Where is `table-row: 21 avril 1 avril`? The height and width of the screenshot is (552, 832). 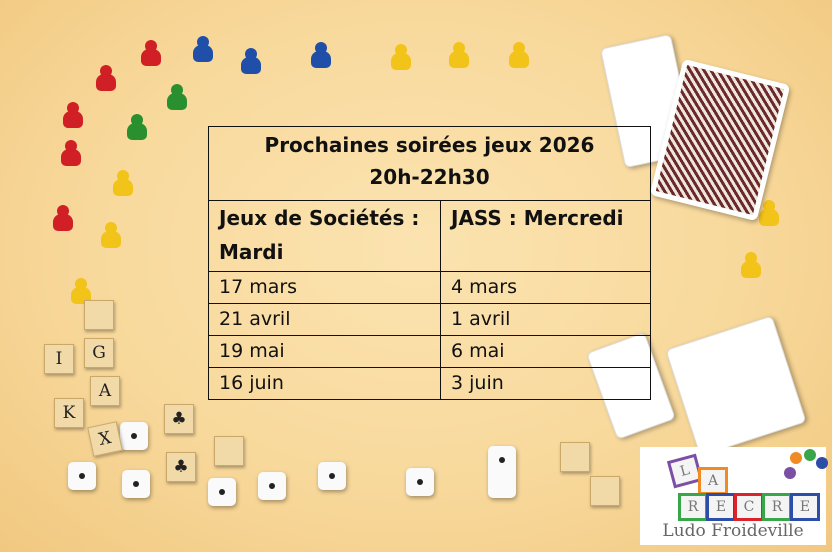
table-row: 21 avril 1 avril is located at coordinates (429, 319).